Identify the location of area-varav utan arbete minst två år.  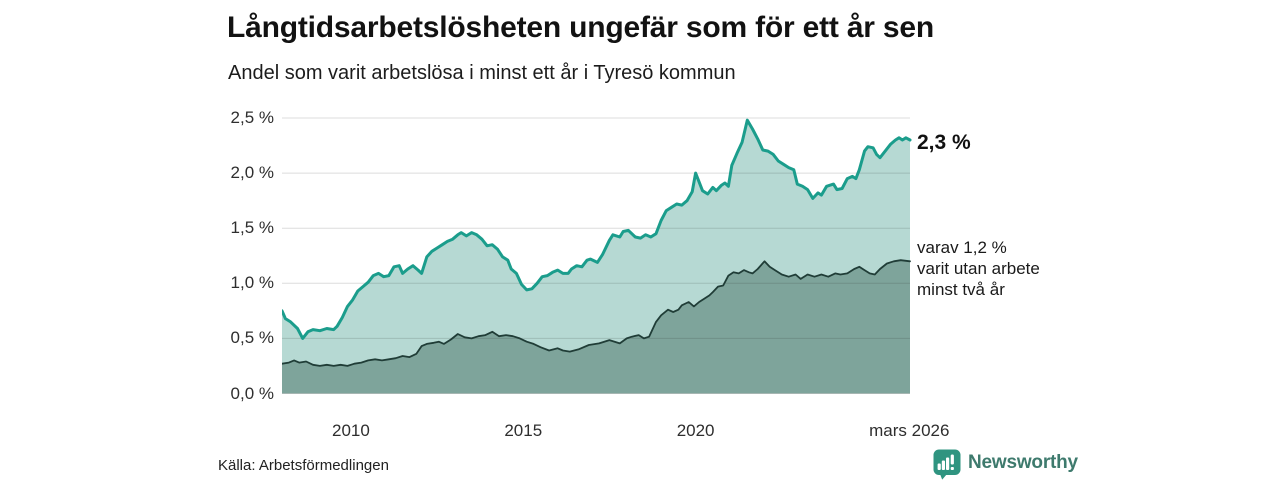
(596, 327).